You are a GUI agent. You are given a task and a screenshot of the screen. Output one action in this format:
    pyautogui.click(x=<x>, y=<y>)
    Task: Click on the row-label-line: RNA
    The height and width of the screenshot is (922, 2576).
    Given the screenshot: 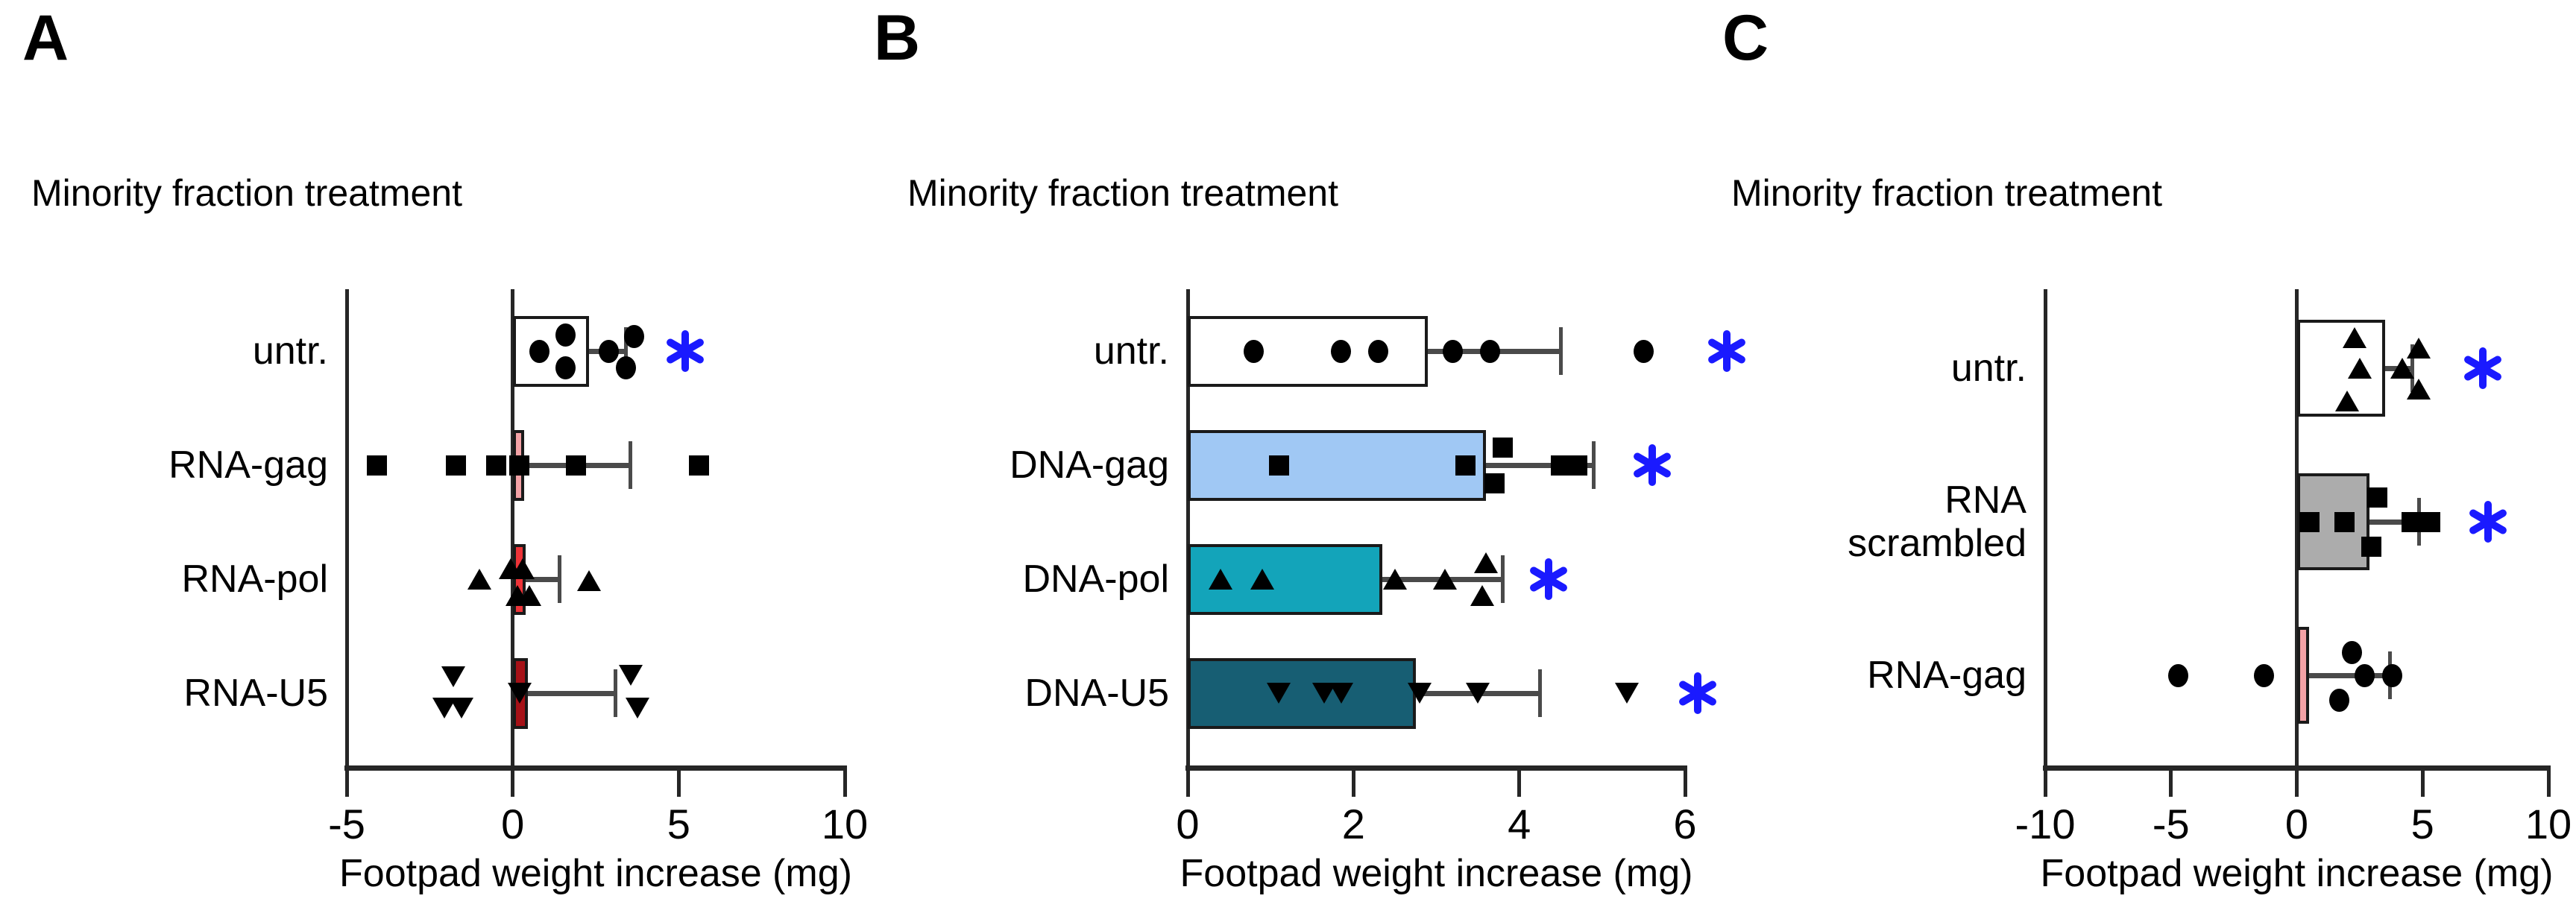 What is the action you would take?
    pyautogui.click(x=1985, y=500)
    